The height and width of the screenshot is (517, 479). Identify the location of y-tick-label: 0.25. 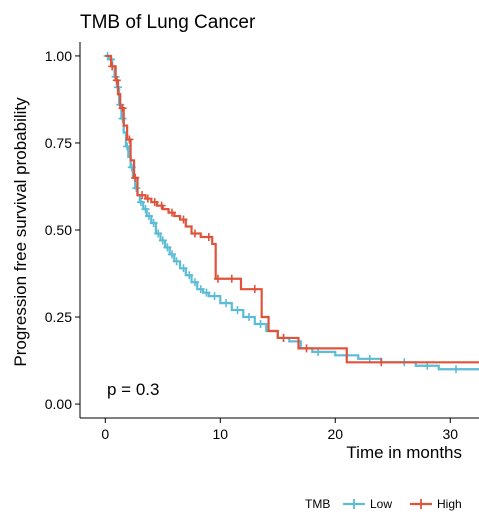
(58, 317).